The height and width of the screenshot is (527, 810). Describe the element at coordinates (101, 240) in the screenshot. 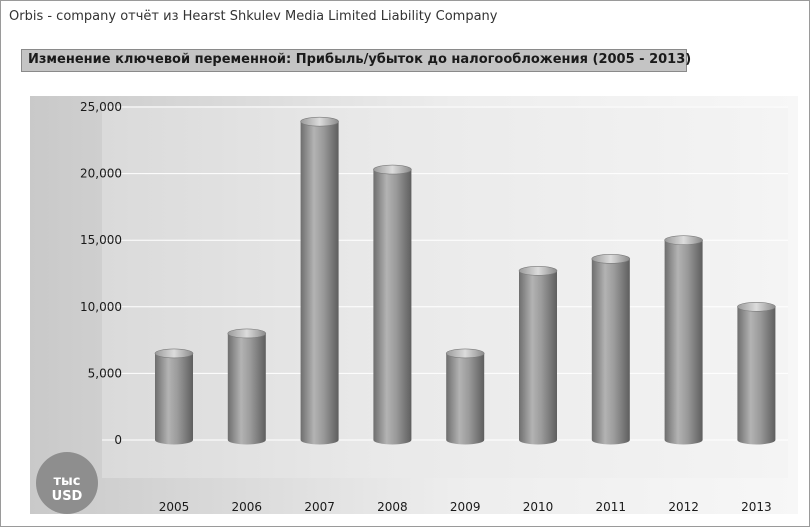

I see `y-tick-label: 15,000` at that location.